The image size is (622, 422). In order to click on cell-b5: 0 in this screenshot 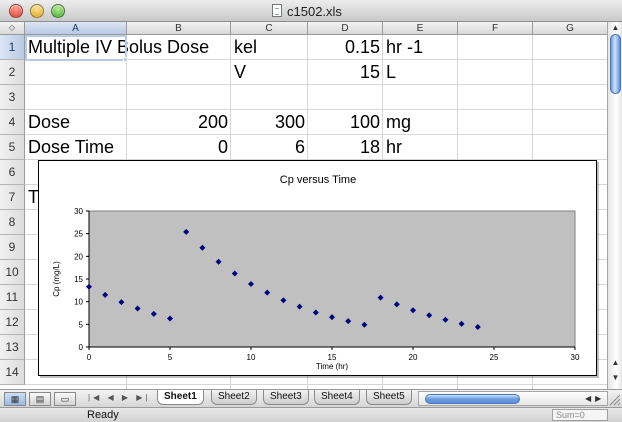, I will do `click(222, 147)`.